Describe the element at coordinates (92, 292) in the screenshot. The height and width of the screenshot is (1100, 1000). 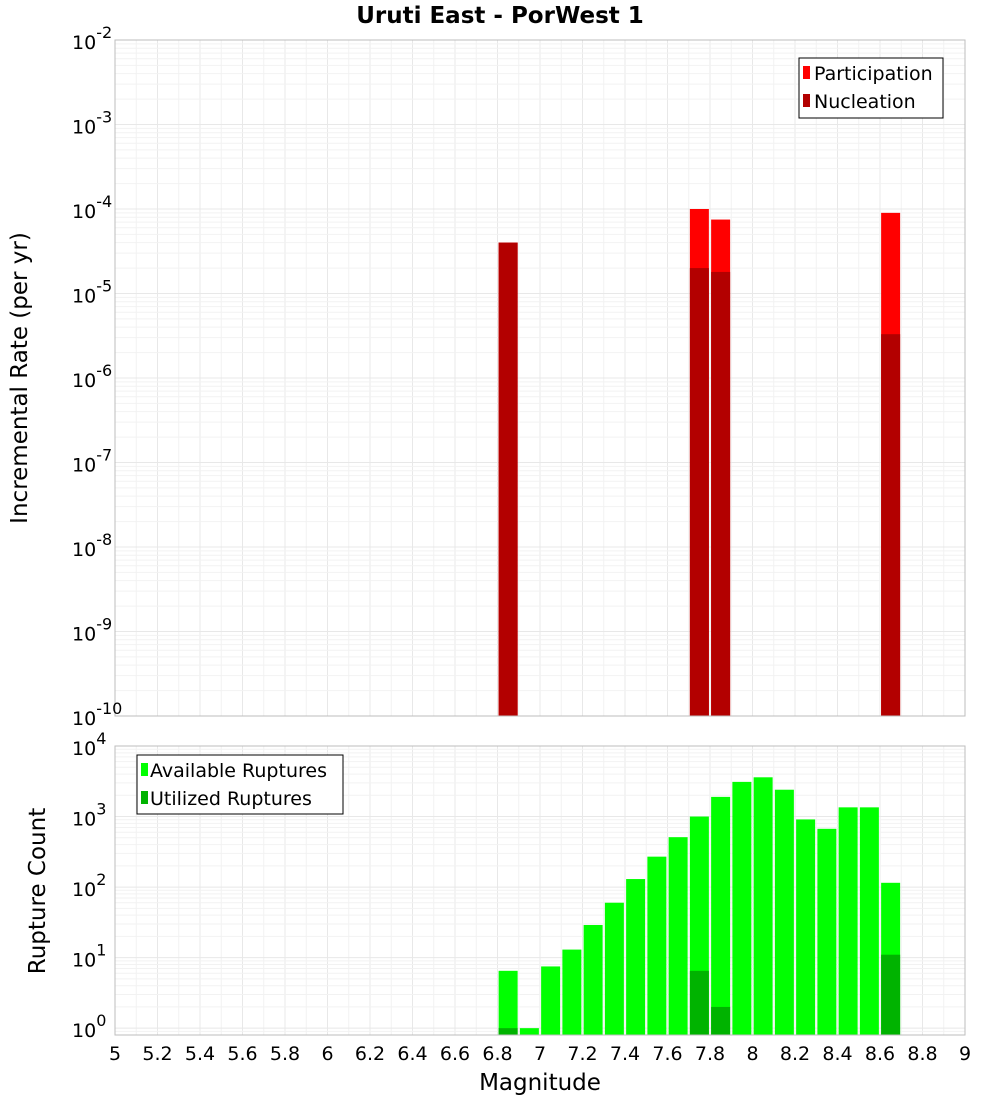
I see `top-y-tick-label: 10⁻⁵` at that location.